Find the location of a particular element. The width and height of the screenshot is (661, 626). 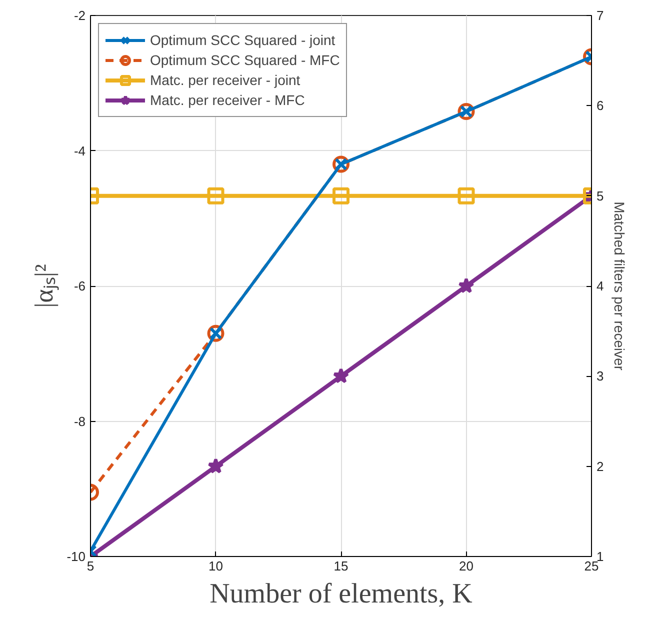

y2-axis-title: Matched filters per receiver is located at coordinates (620, 286).